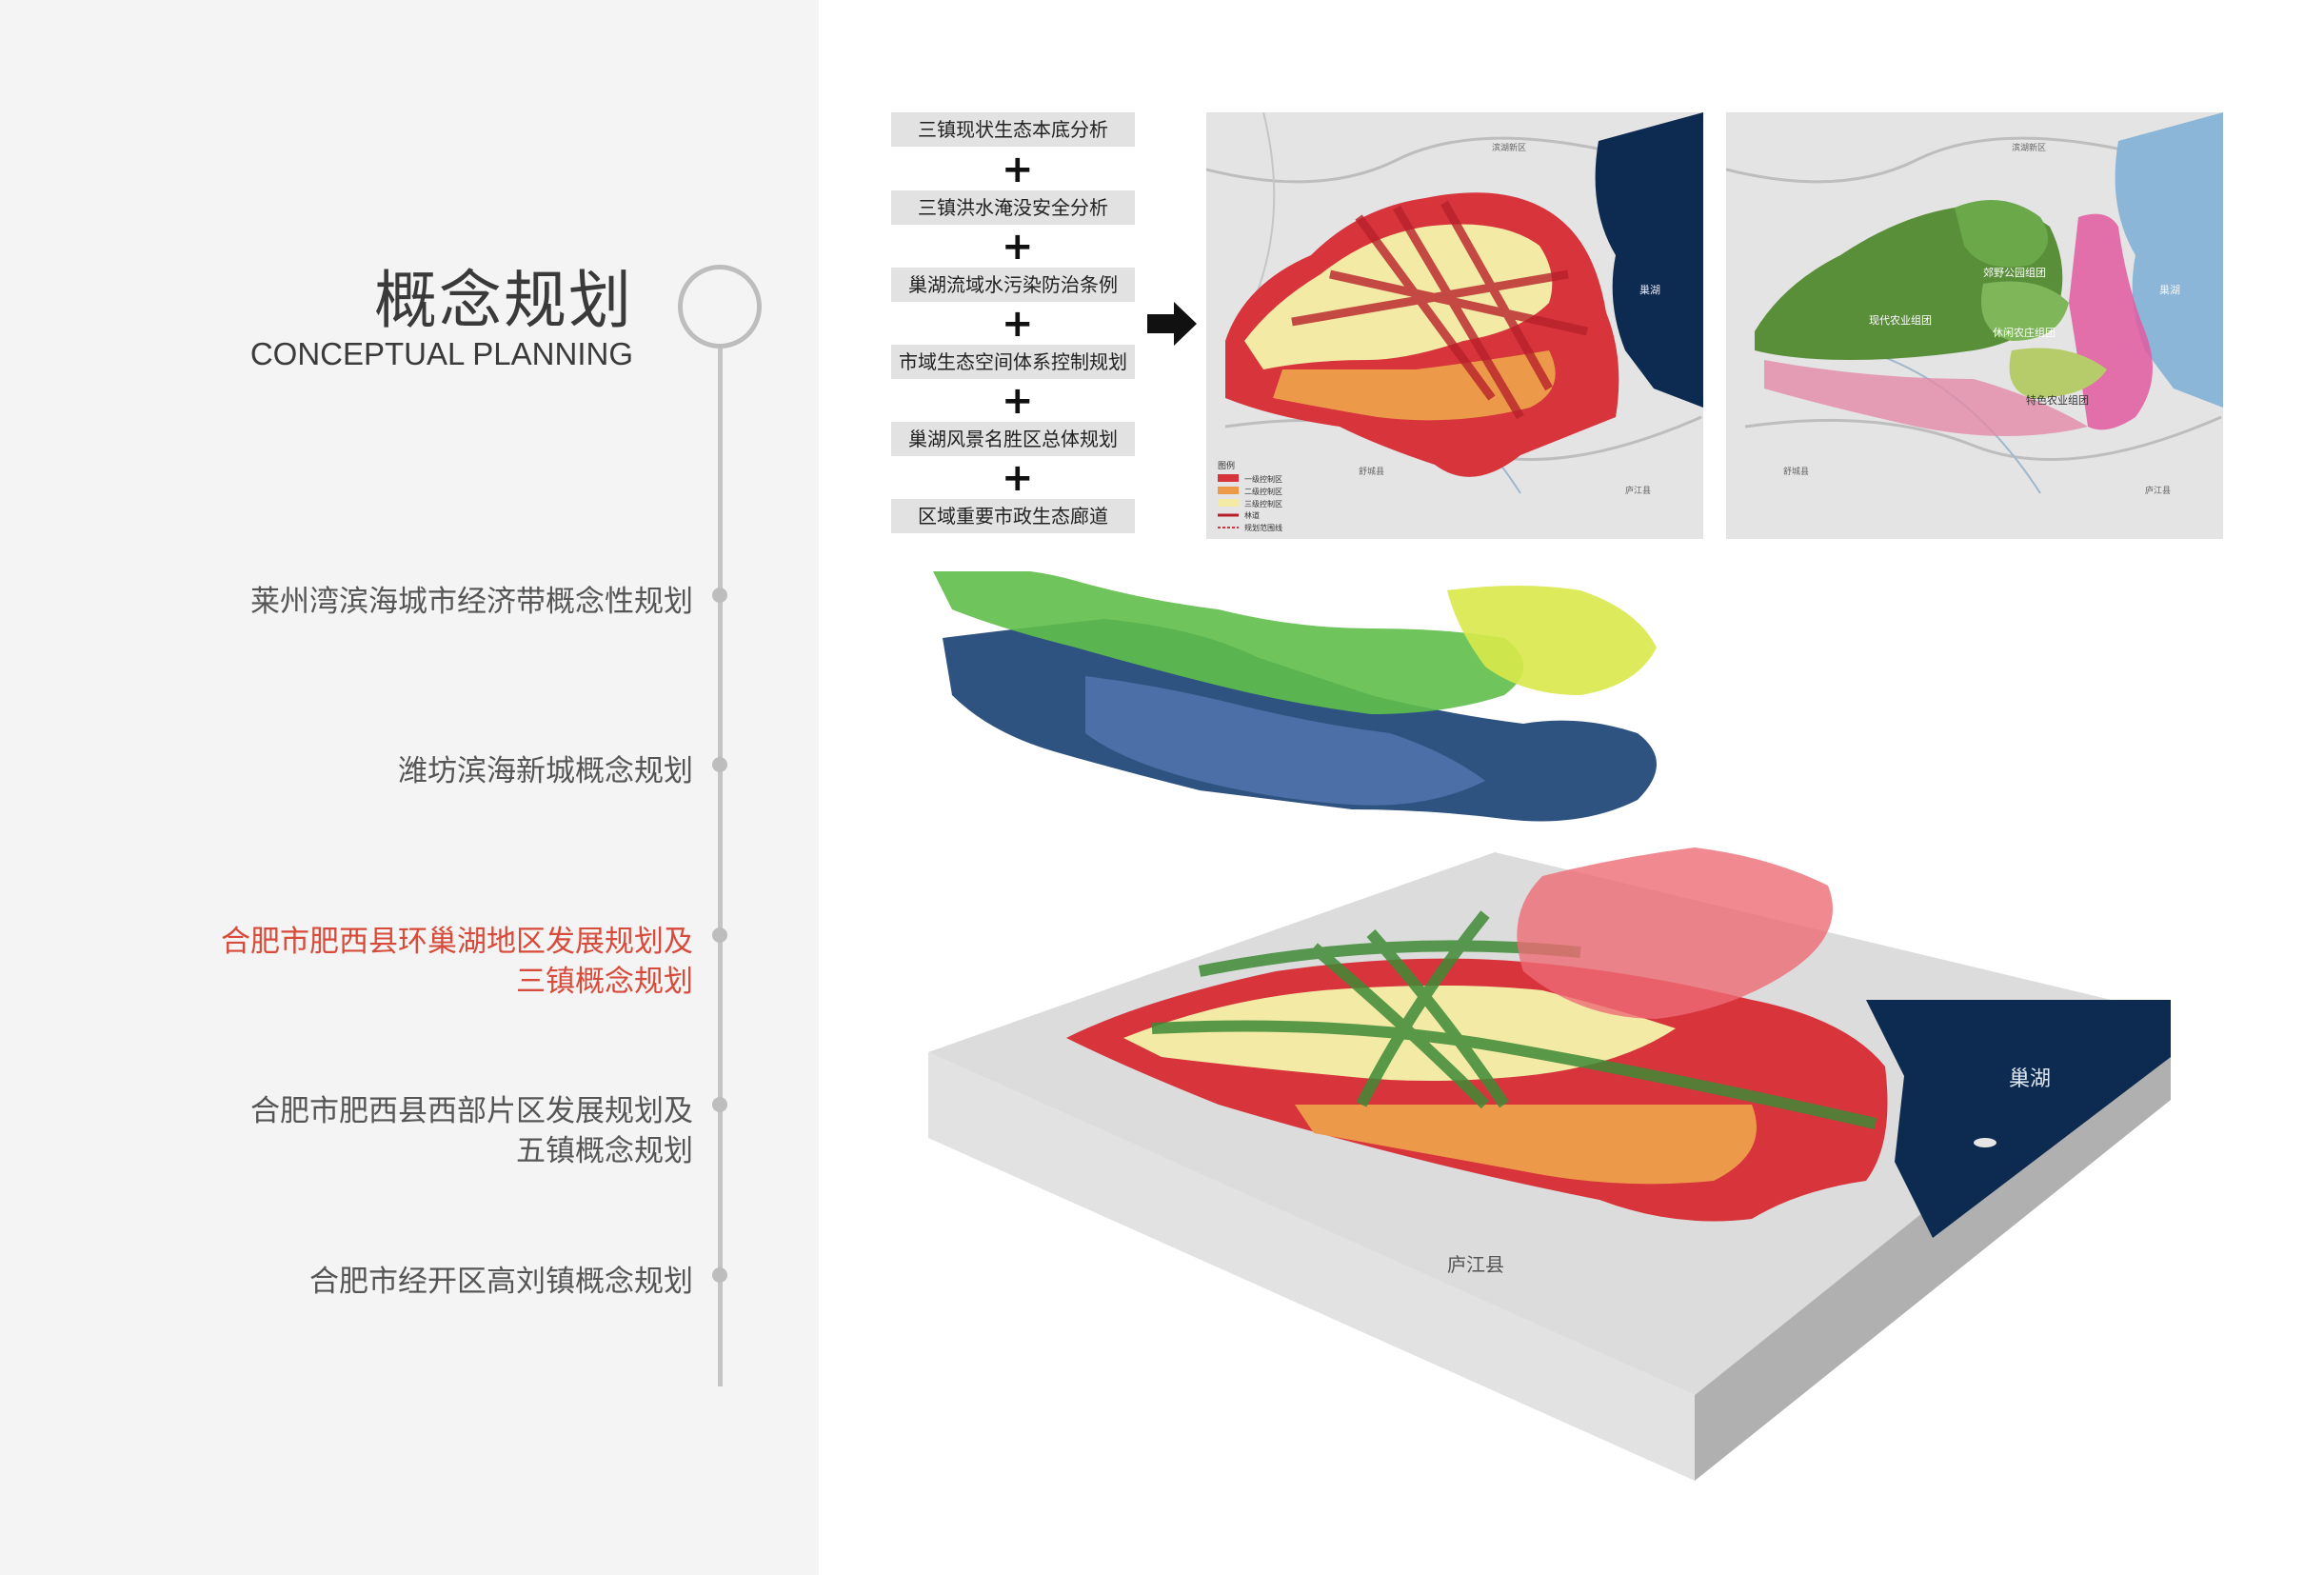  I want to click on nav-item-label: 莱州湾滨海城市经济带概念性规划, so click(471, 602).